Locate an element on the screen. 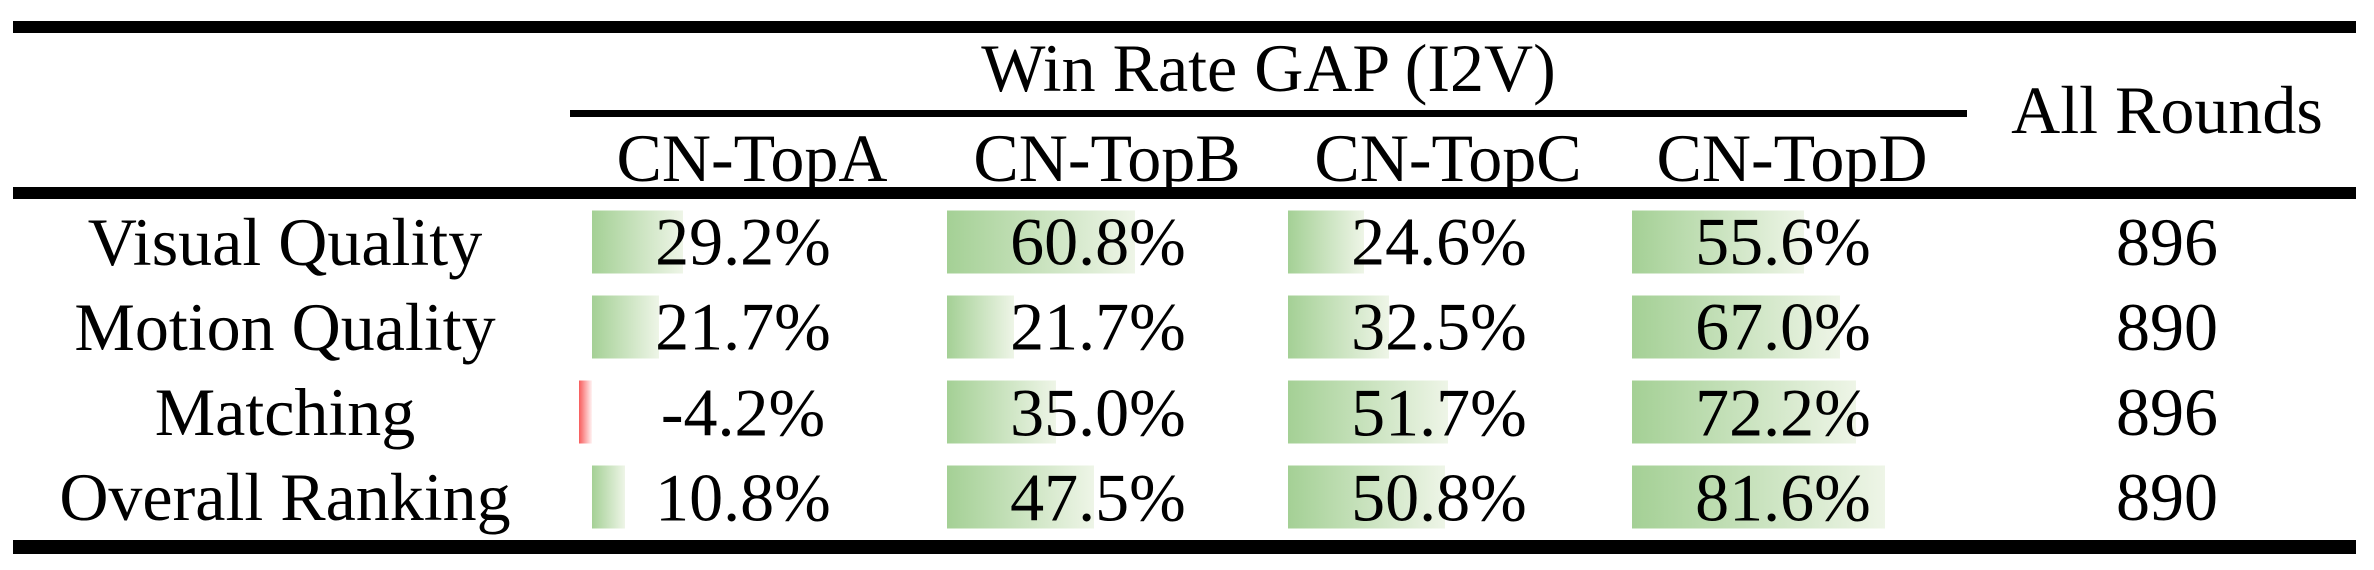  top-rule is located at coordinates (1184, 27).